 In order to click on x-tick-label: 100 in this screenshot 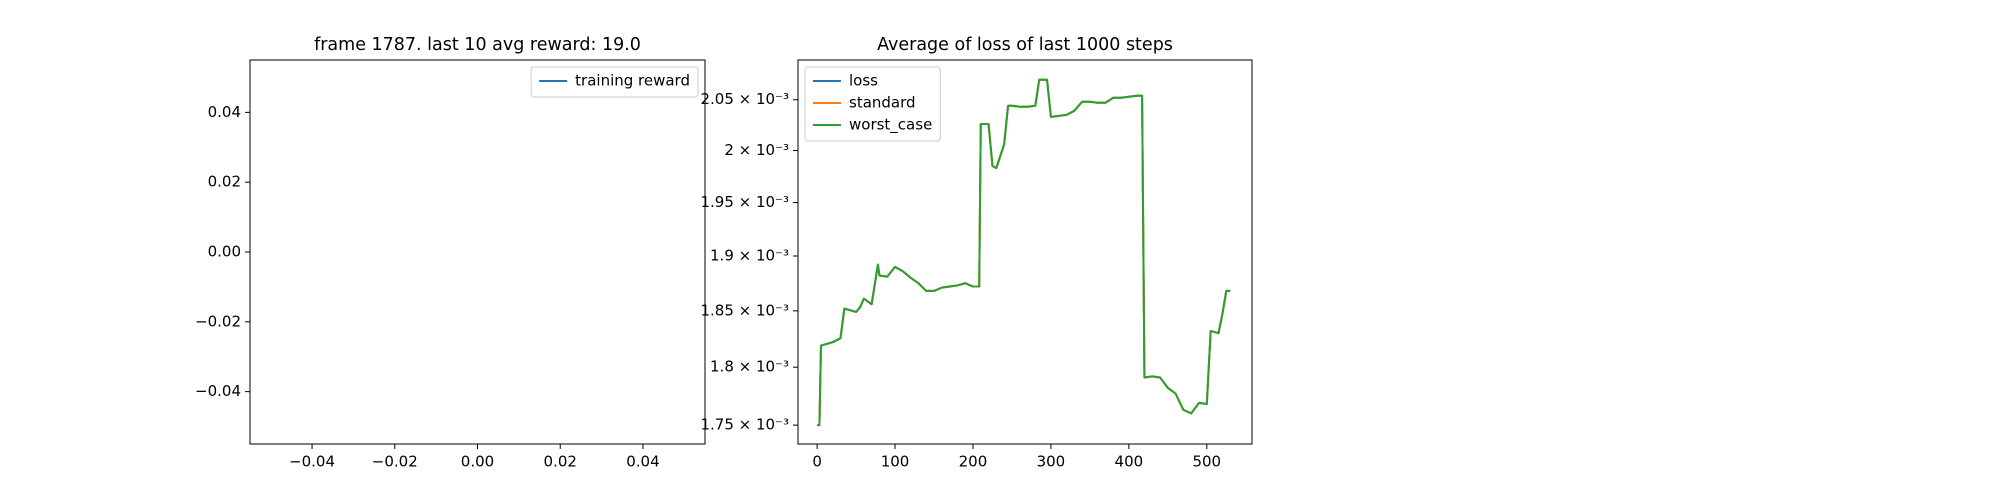, I will do `click(895, 462)`.